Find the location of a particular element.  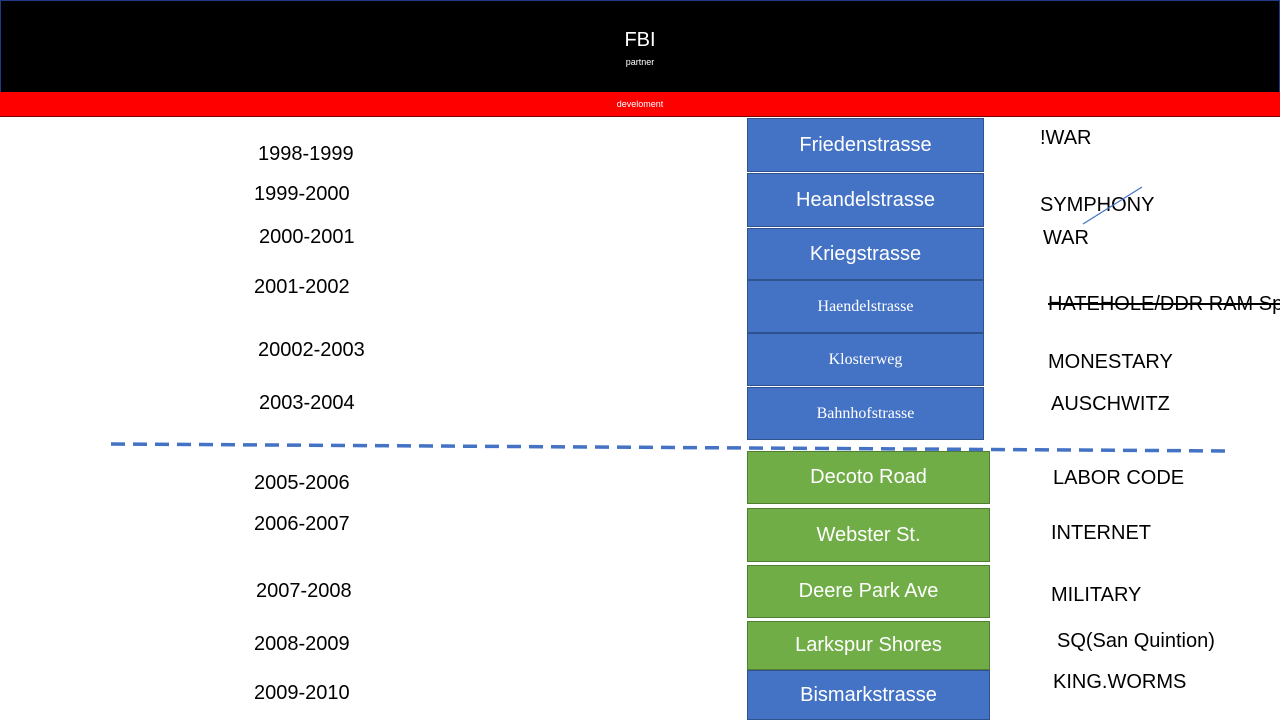

street-box-decoto-road: Decoto Road is located at coordinates (868, 477).